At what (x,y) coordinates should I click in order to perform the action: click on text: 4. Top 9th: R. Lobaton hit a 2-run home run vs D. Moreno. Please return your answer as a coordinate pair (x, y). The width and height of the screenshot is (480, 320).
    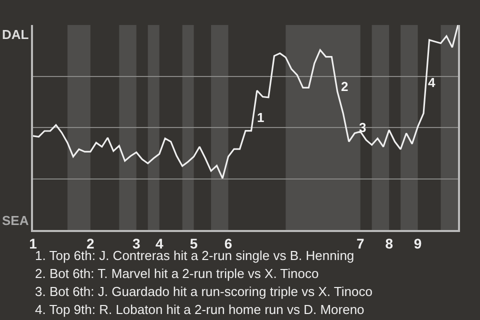
    Looking at the image, I should click on (199, 309).